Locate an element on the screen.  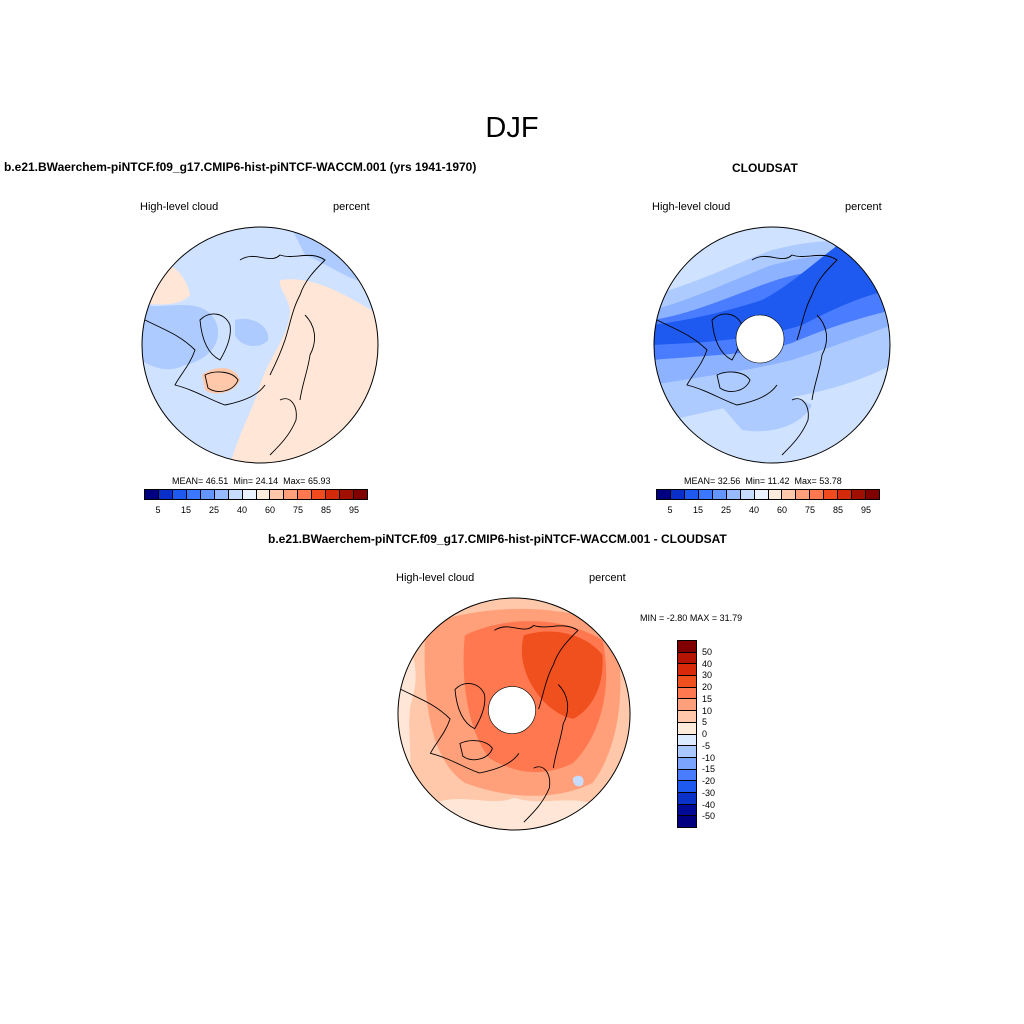
obs-colorbar is located at coordinates (768, 494).